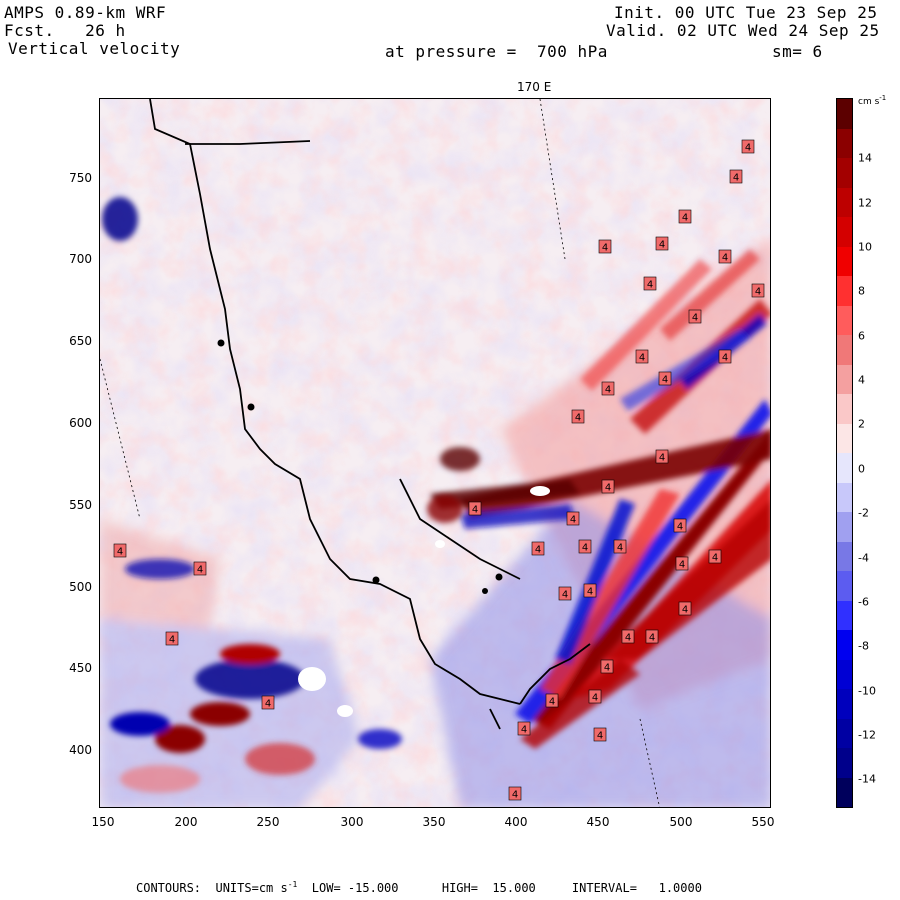  What do you see at coordinates (186, 822) in the screenshot?
I see `x-tick-label: 200` at bounding box center [186, 822].